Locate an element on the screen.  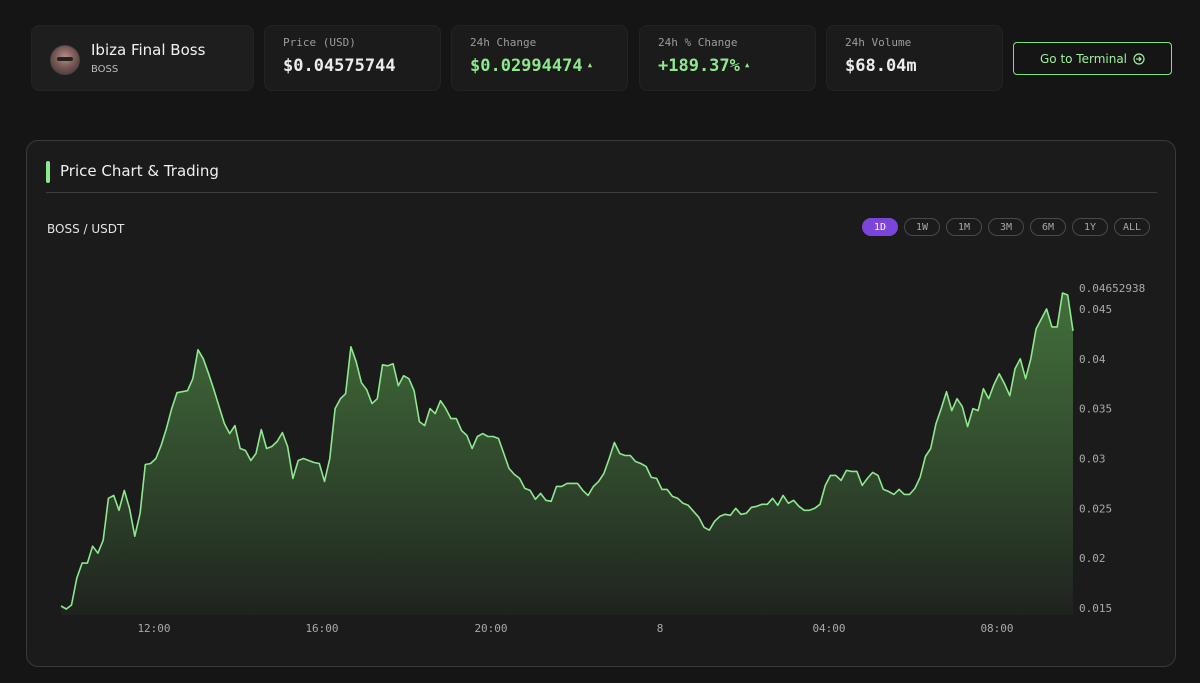
divider is located at coordinates (601, 192).